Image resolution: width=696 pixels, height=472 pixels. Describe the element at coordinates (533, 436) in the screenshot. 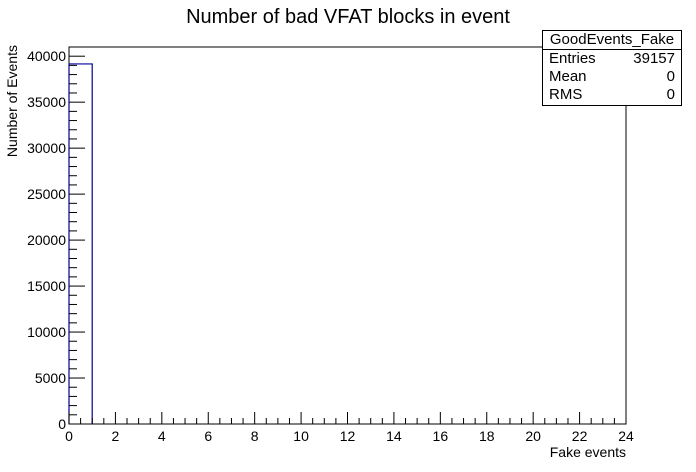

I see `x-tick-label: 20` at that location.